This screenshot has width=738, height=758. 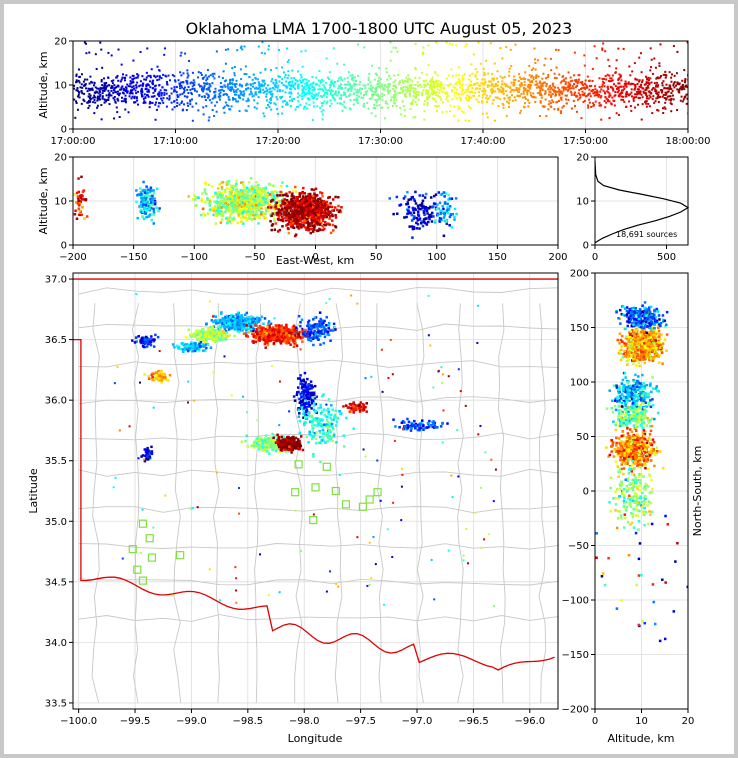 I want to click on county-line, so click(x=95, y=503).